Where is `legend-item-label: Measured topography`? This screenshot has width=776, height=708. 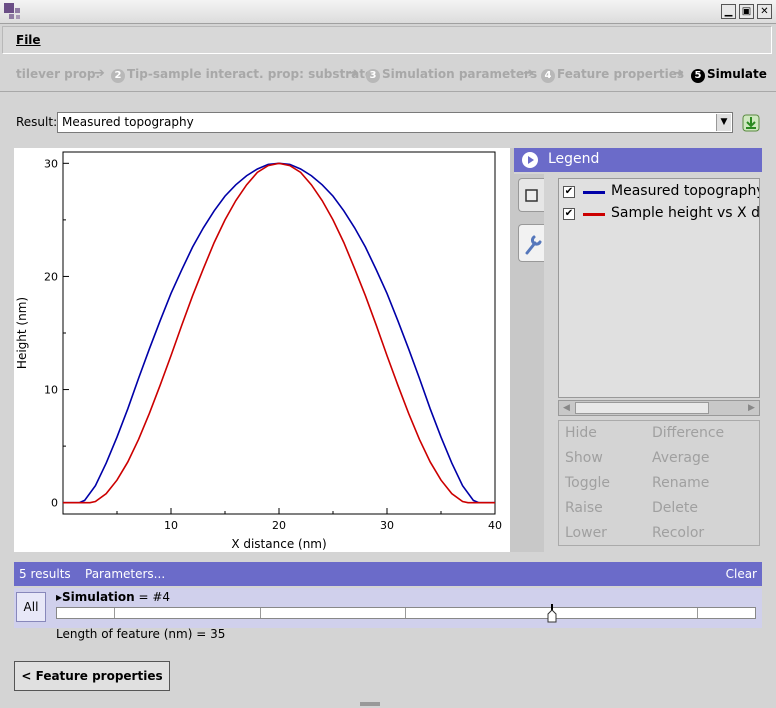
legend-item-label: Measured topography is located at coordinates (685, 191).